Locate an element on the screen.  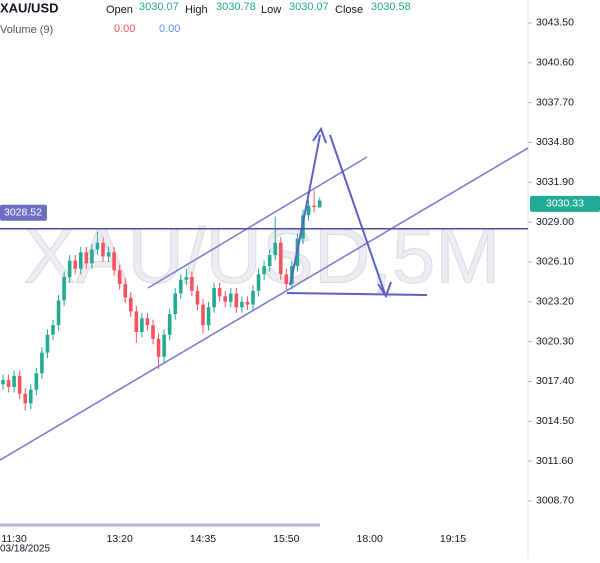
legend-label: Close is located at coordinates (349, 10).